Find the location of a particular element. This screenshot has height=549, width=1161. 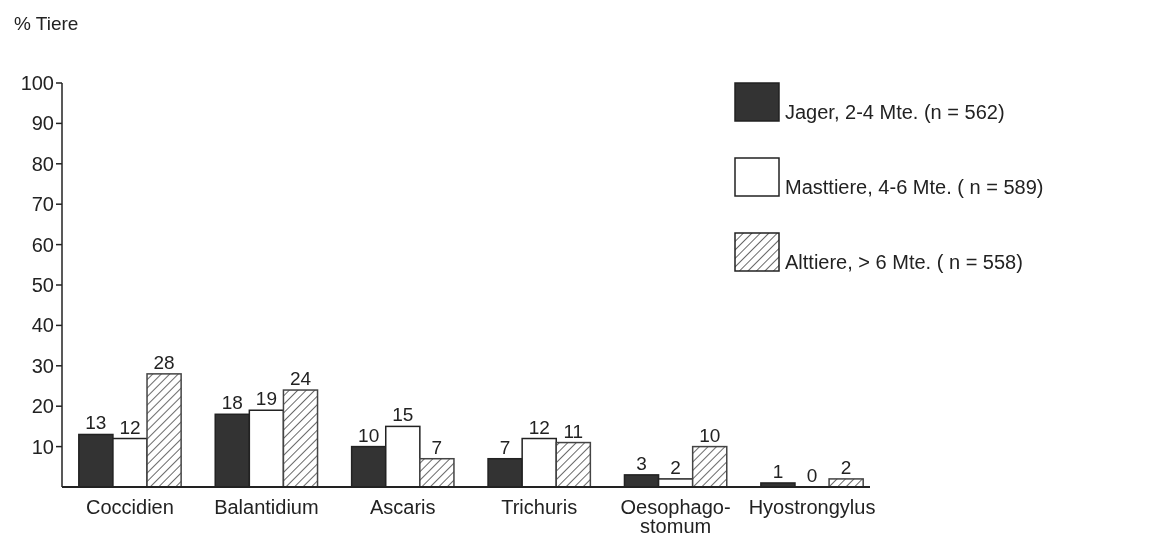

y-tick-label: 80 is located at coordinates (42, 163).